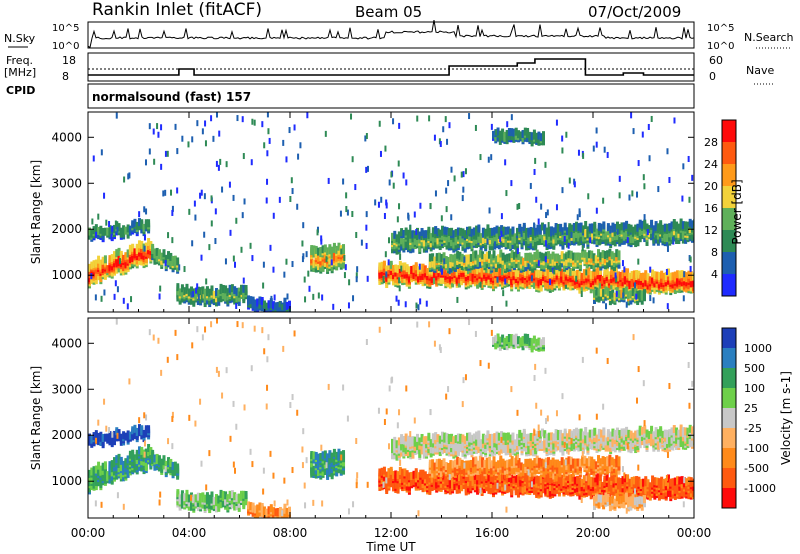 This screenshot has height=554, width=800. What do you see at coordinates (711, 208) in the screenshot?
I see `power-colorbar-tick: 16` at bounding box center [711, 208].